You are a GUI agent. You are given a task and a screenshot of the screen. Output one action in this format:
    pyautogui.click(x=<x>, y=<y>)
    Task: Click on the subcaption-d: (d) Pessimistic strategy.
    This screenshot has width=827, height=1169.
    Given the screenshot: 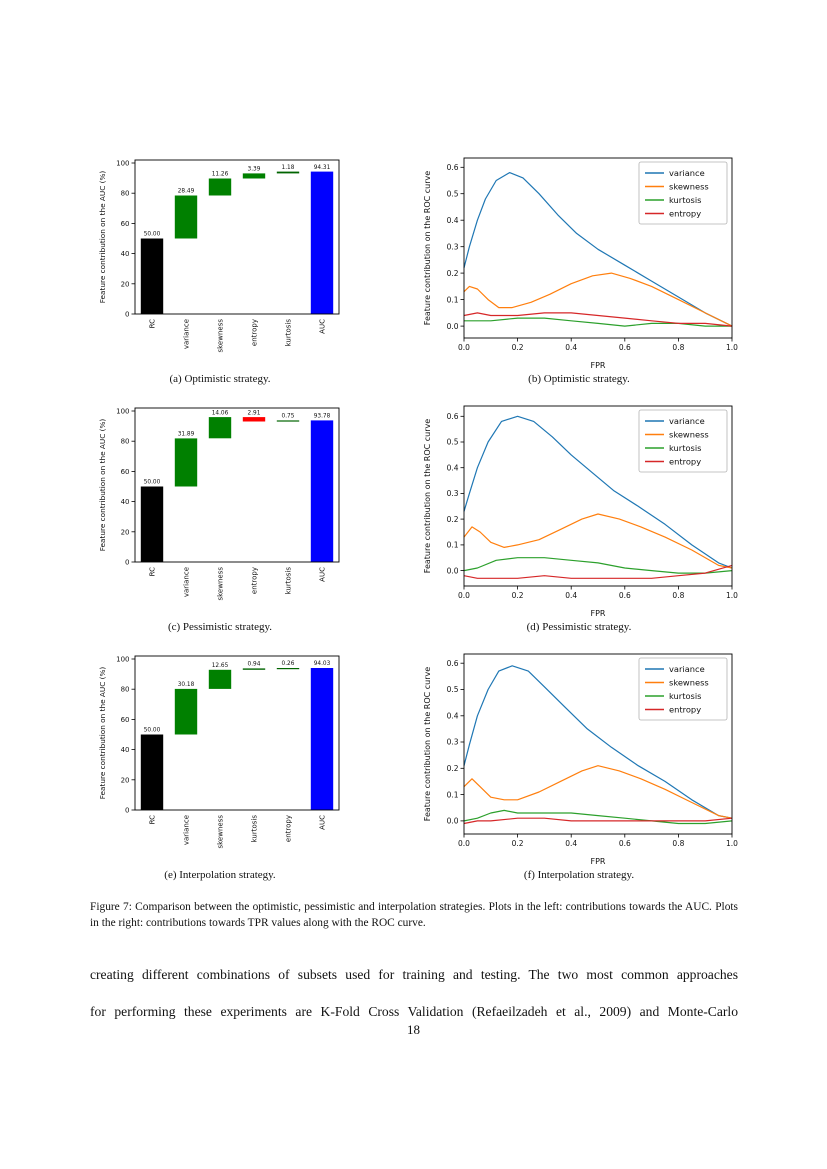 What is the action you would take?
    pyautogui.click(x=579, y=627)
    